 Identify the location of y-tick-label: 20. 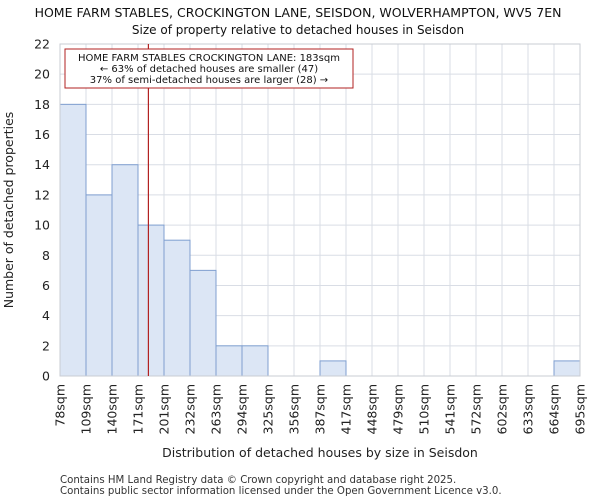
(42, 74).